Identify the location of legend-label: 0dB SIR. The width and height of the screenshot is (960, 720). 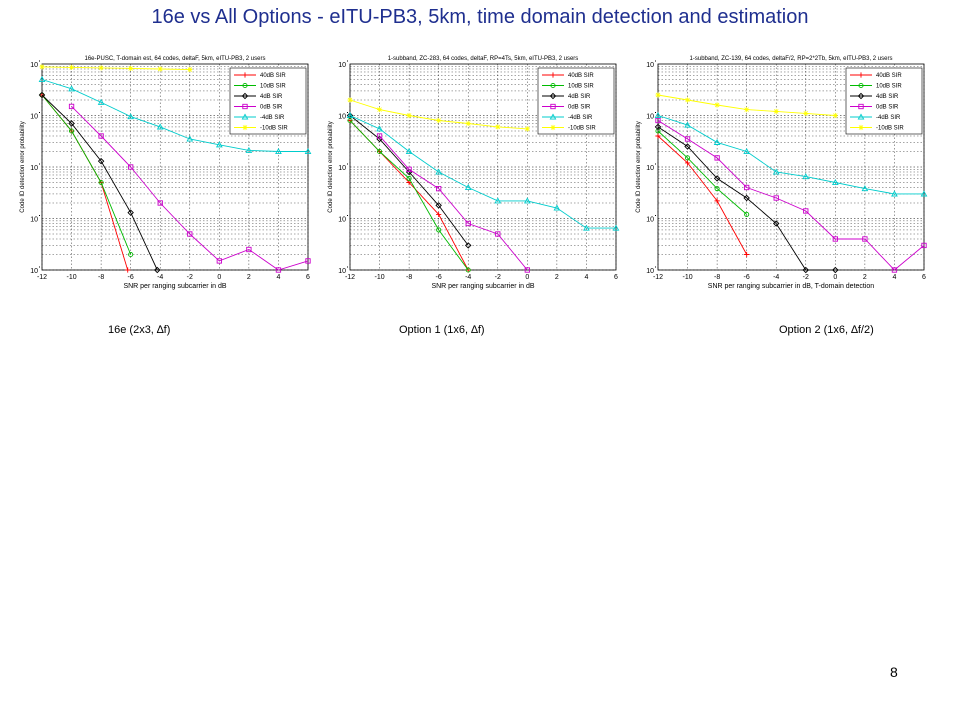
(887, 108).